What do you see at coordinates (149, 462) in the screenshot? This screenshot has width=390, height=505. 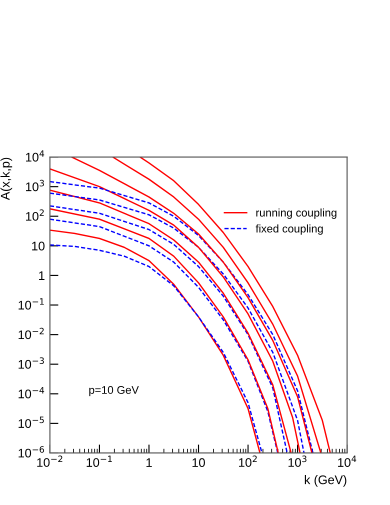 I see `x-tick-label: 1` at bounding box center [149, 462].